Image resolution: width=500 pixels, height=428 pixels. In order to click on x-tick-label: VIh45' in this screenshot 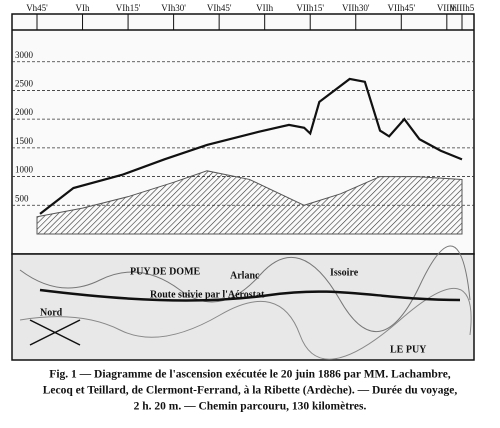, I will do `click(219, 8)`.